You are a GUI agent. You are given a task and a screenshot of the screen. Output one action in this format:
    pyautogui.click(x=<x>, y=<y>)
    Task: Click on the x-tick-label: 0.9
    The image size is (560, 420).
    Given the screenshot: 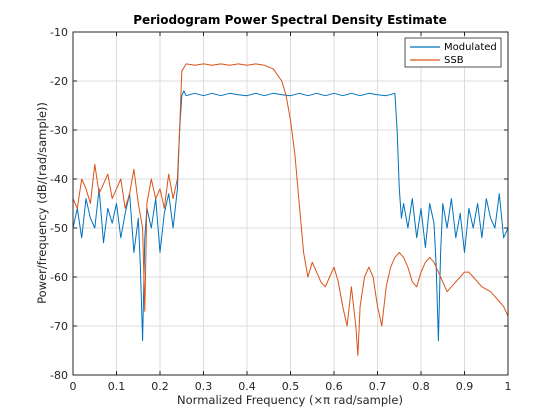 What is the action you would take?
    pyautogui.click(x=465, y=386)
    